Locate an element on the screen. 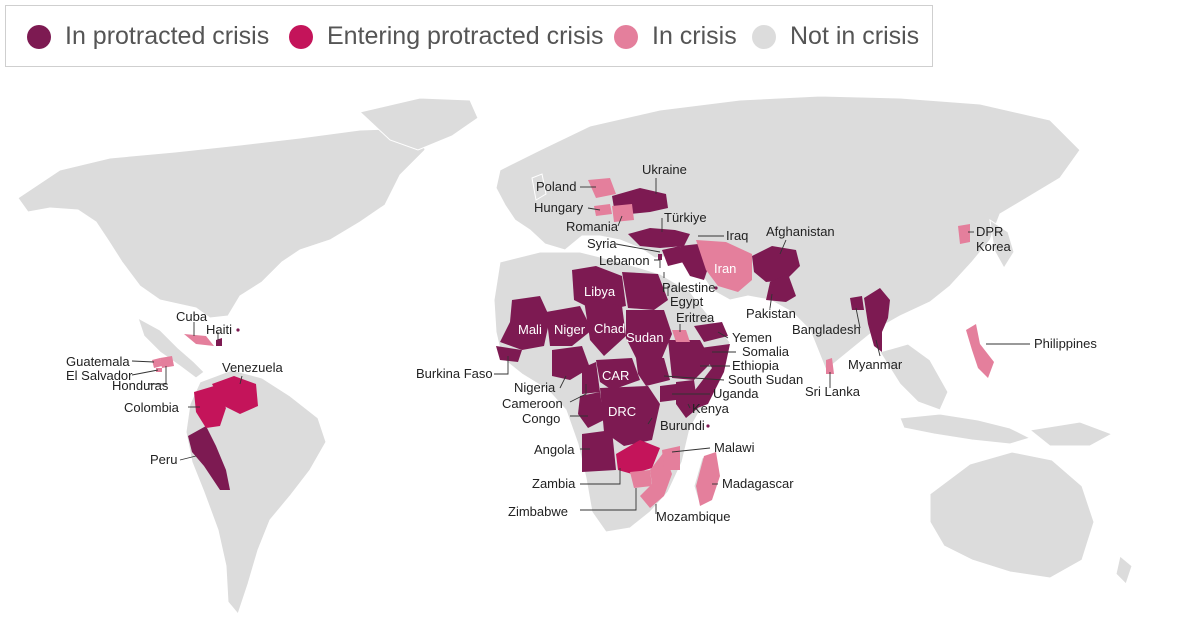 This screenshot has width=1200, height=632. country-angola is located at coordinates (599, 451).